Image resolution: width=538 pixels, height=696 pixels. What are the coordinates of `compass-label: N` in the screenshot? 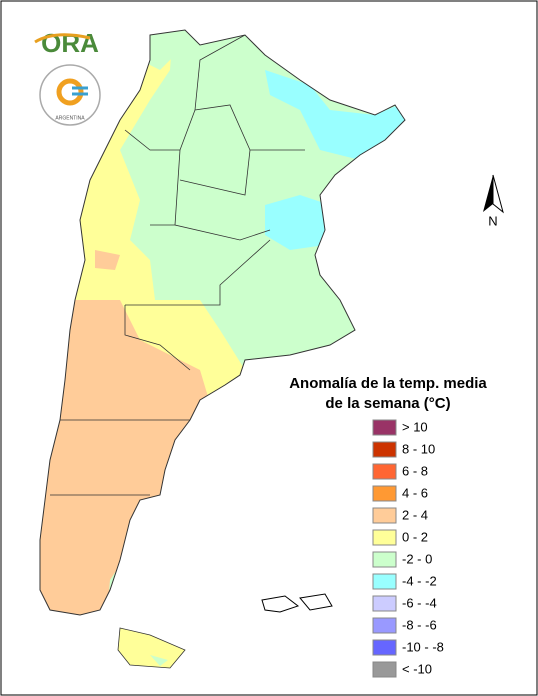 It's located at (492, 220).